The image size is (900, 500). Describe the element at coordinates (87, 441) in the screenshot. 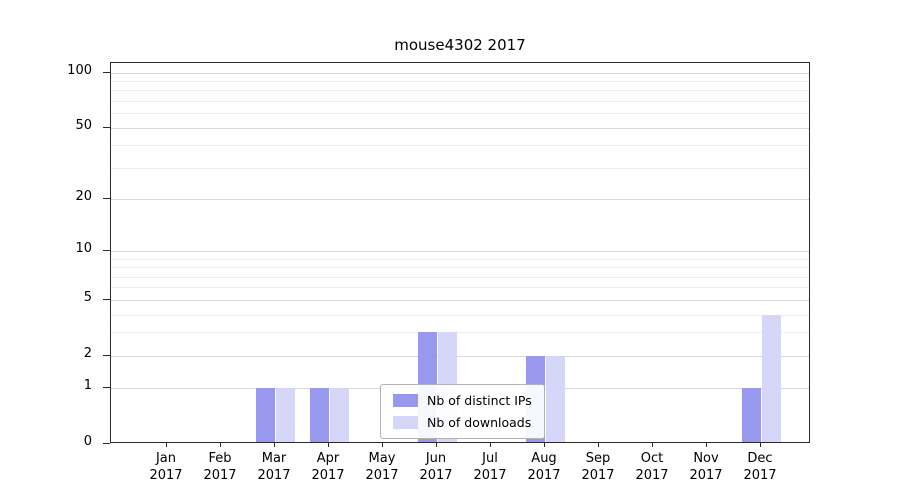

I see `y-tick-label: 0` at that location.